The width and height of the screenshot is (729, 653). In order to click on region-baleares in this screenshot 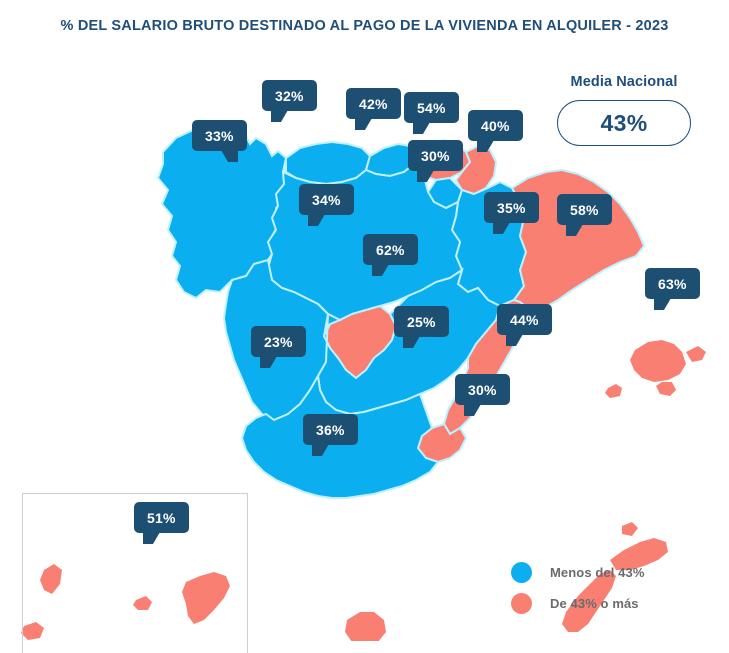, I will do `click(655, 369)`.